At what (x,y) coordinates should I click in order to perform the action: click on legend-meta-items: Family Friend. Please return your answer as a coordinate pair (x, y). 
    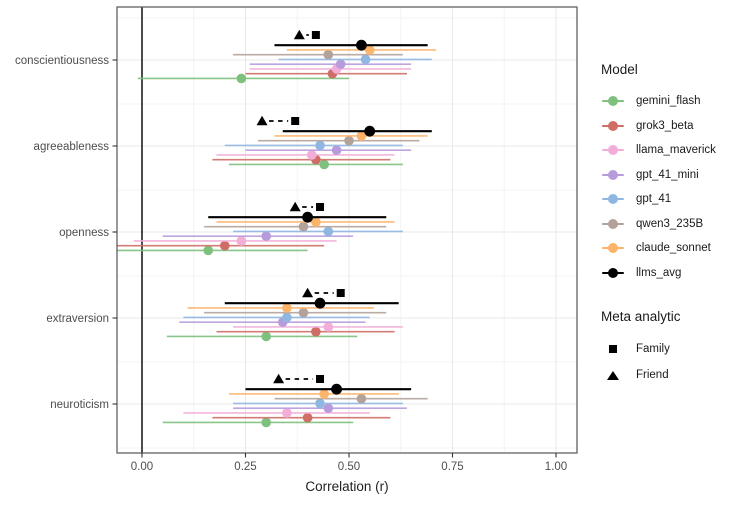
    Looking at the image, I should click on (669, 362).